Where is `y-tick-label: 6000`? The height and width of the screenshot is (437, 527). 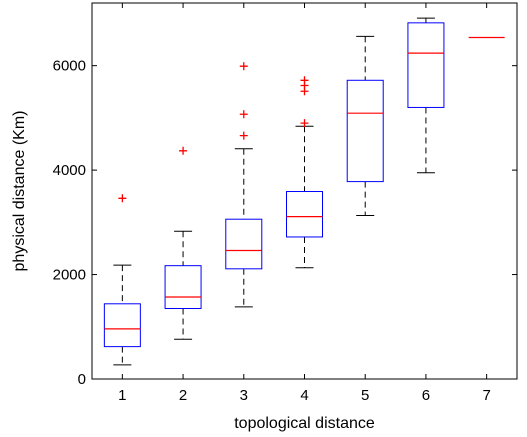
y-tick-label: 6000 is located at coordinates (69, 66).